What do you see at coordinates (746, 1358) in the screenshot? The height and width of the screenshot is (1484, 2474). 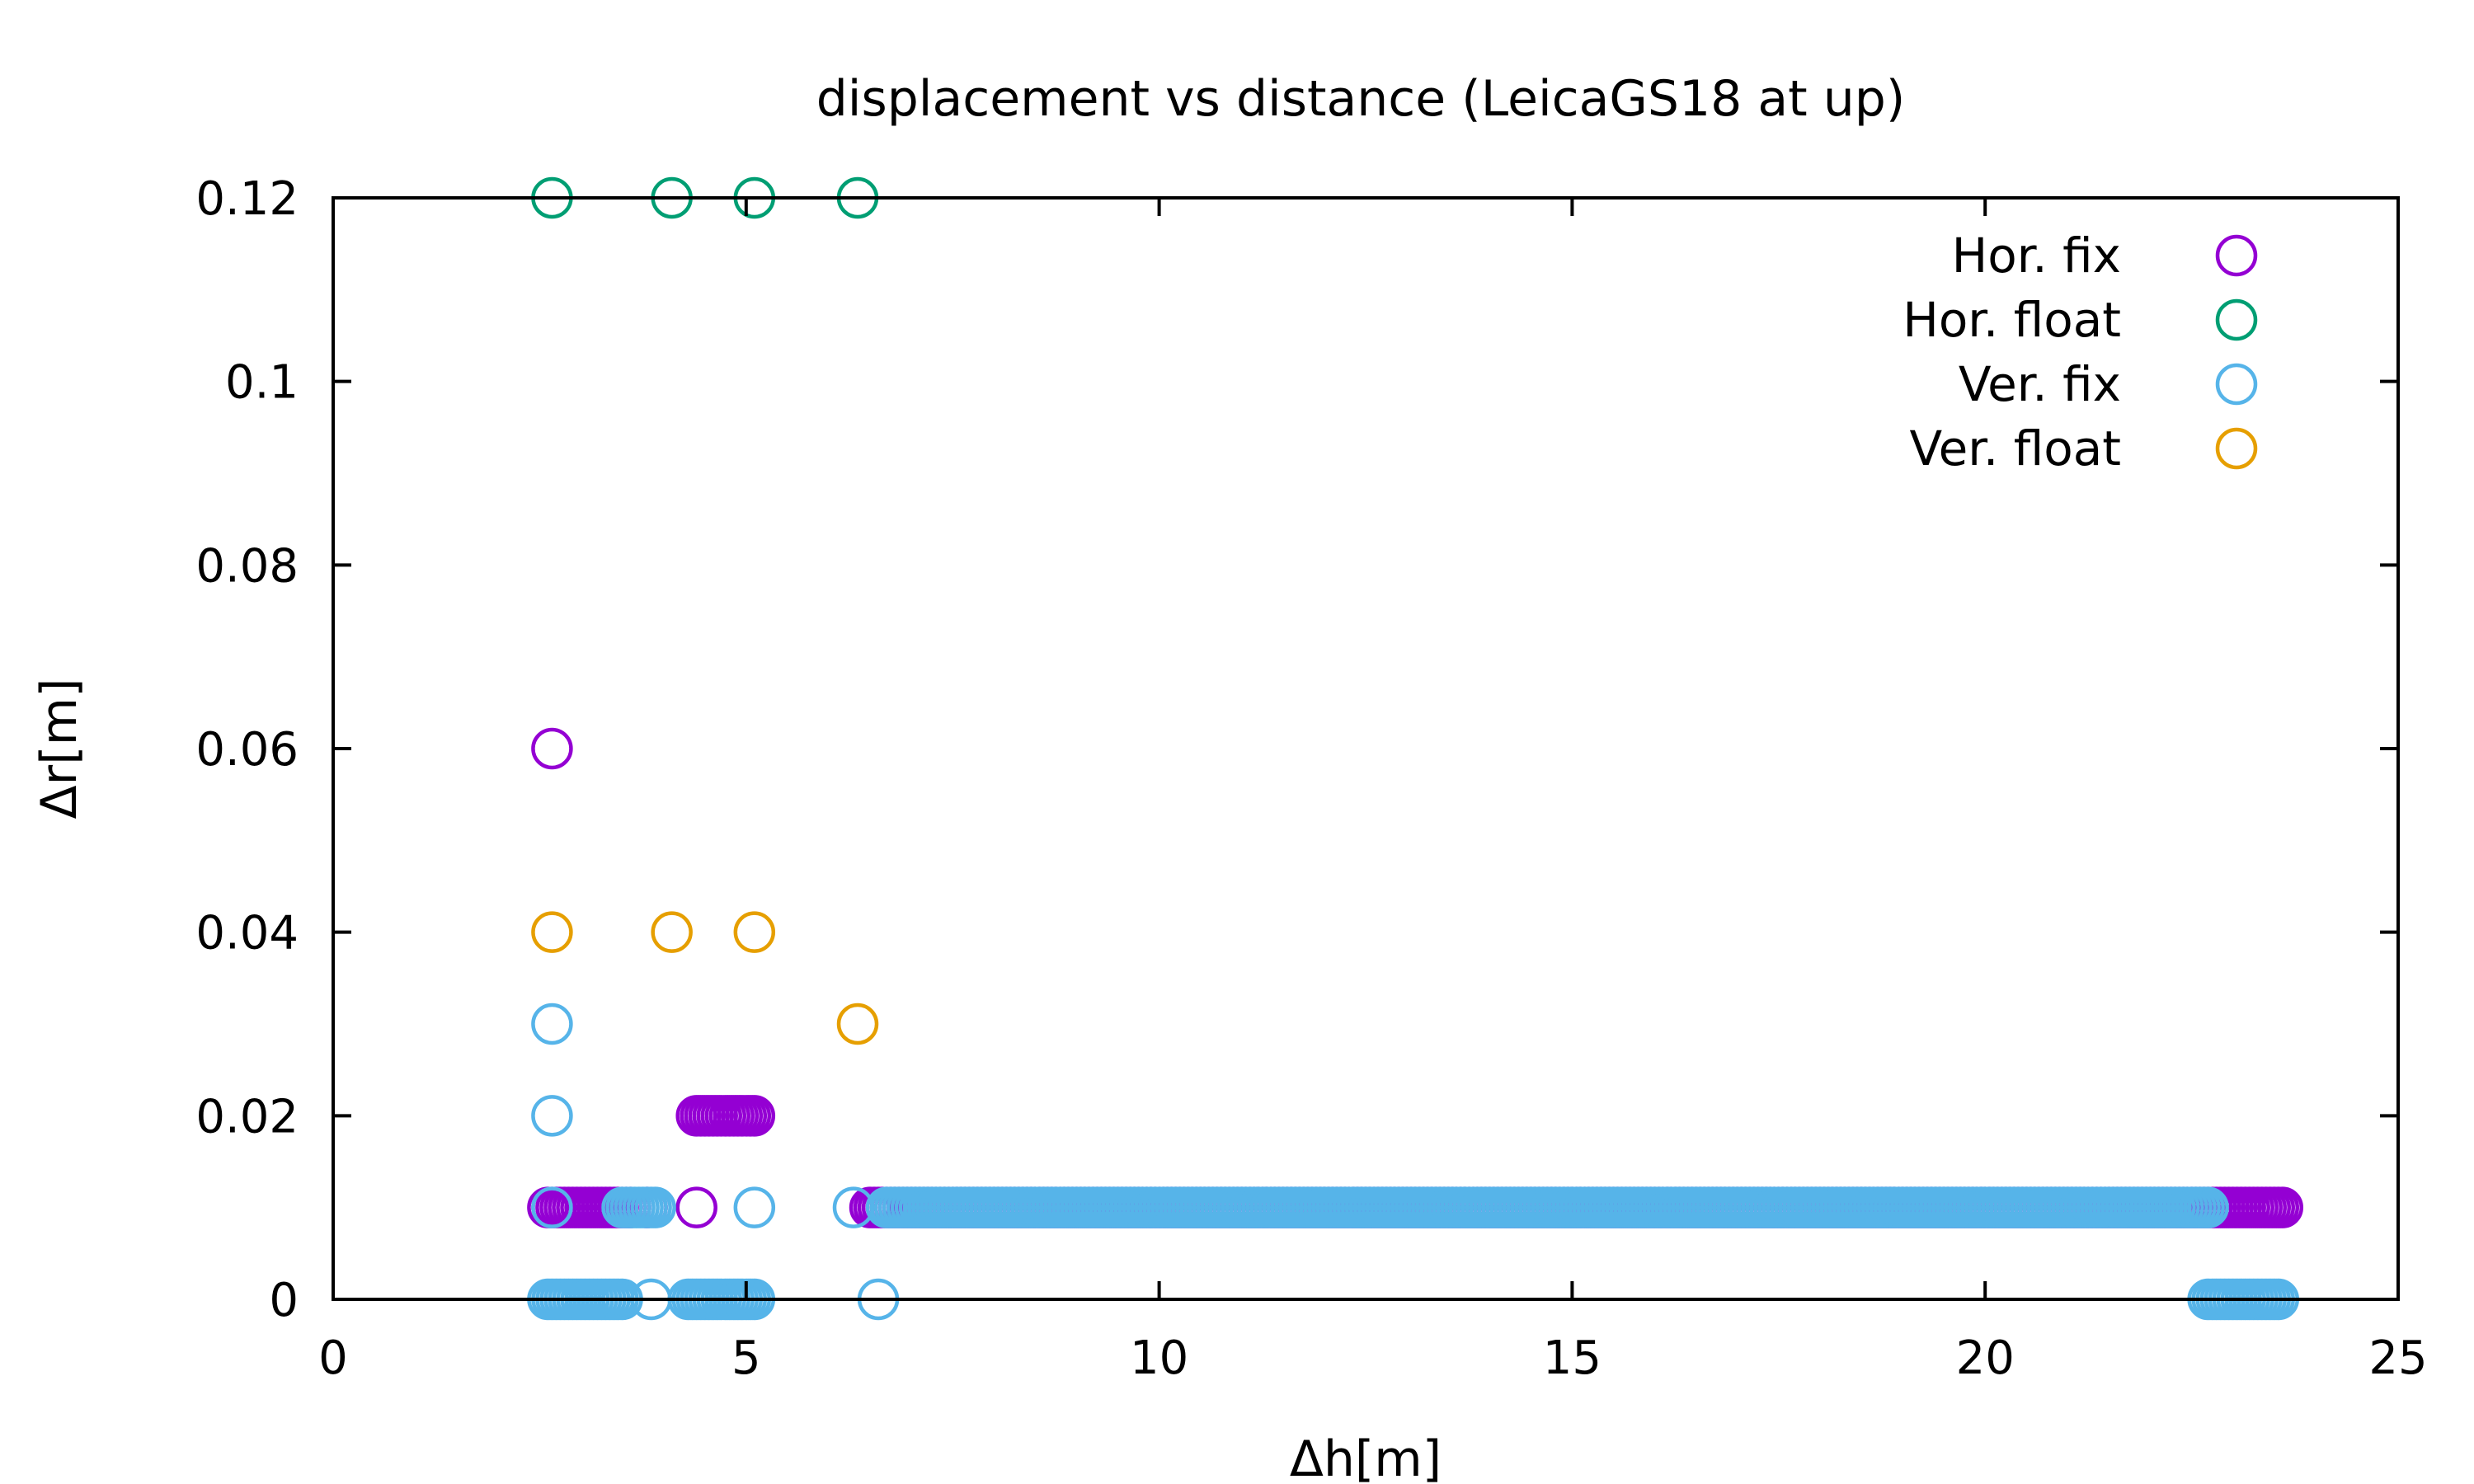 I see `x-tick-label: 5` at bounding box center [746, 1358].